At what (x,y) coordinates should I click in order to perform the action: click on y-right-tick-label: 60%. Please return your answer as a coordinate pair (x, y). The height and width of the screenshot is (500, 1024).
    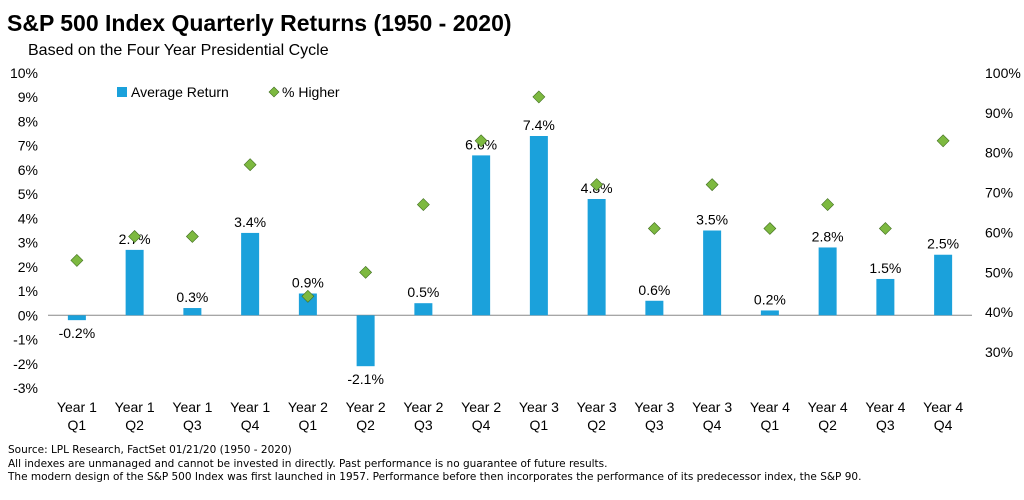
    Looking at the image, I should click on (999, 232).